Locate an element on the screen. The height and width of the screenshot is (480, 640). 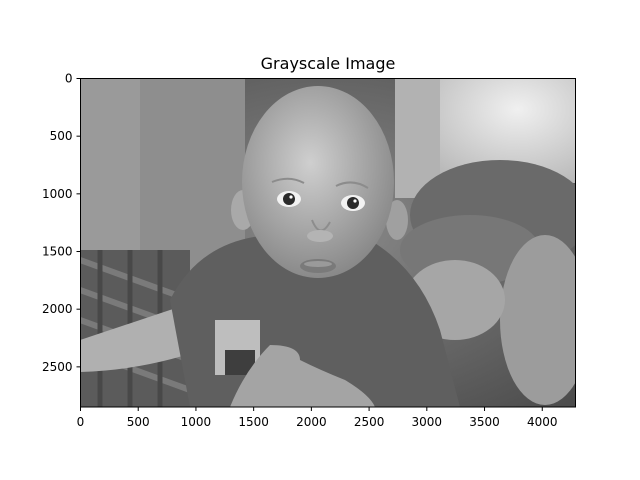
x-tick-label: 3000 is located at coordinates (427, 422).